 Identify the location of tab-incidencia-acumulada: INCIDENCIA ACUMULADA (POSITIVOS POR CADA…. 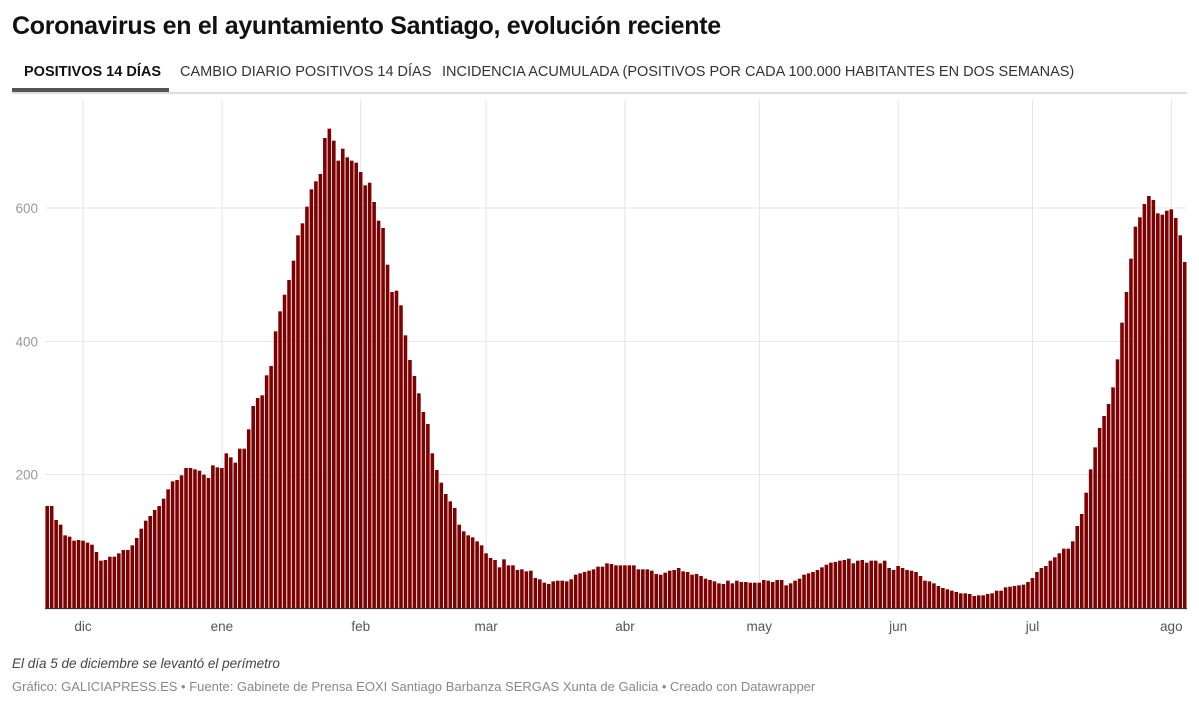
(758, 72).